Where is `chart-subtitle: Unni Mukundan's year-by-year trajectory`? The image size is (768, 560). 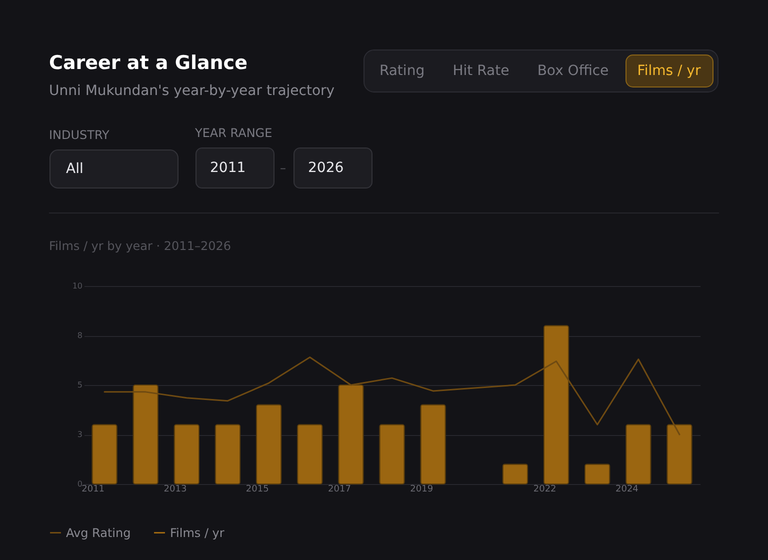 chart-subtitle: Unni Mukundan's year-by-year trajectory is located at coordinates (192, 91).